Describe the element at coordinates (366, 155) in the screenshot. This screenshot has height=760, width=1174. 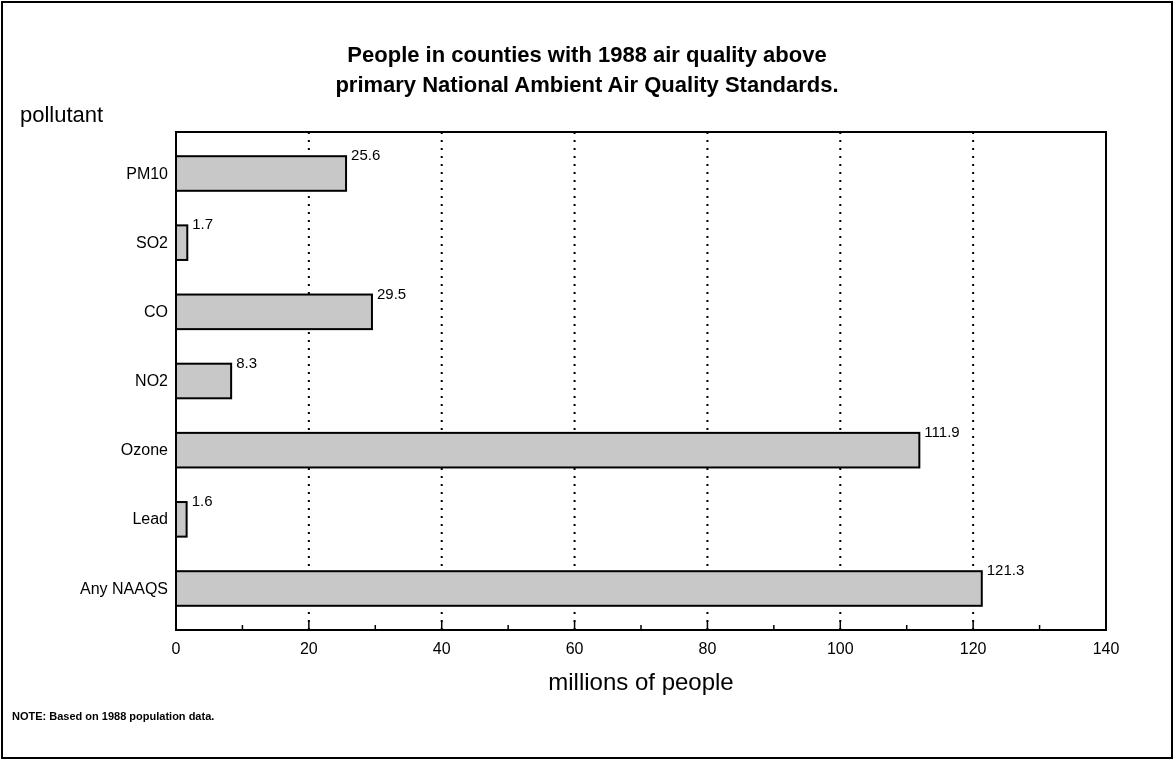
I see `data-label: 25.6` at that location.